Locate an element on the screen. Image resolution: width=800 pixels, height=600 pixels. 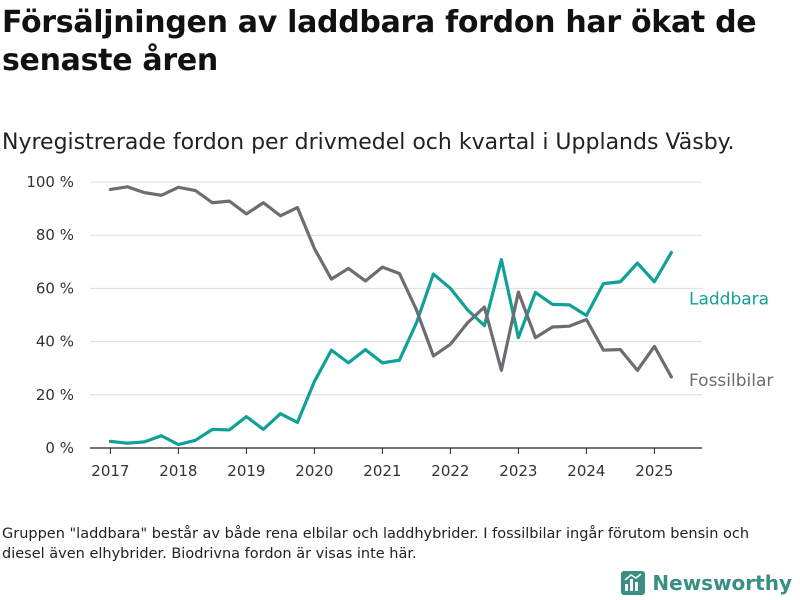
x-tick-label: 2021 is located at coordinates (382, 471).